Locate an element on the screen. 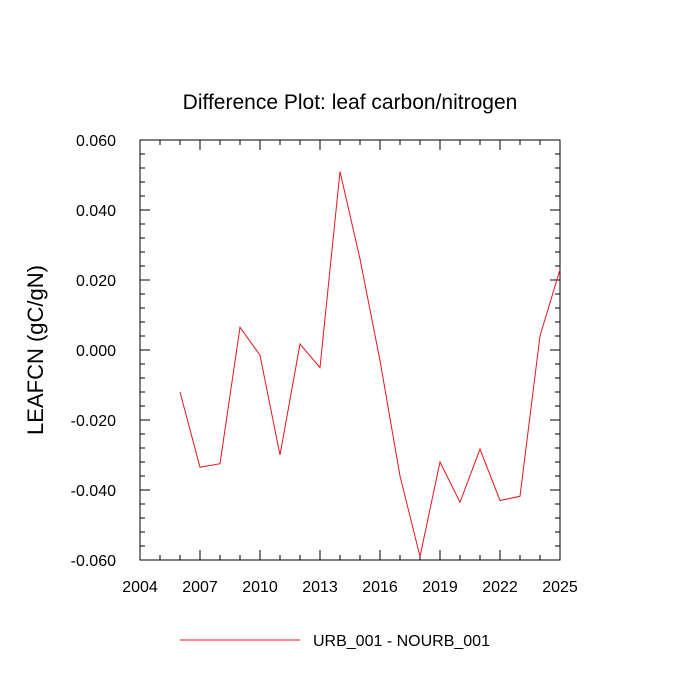 The height and width of the screenshot is (700, 700). legend: URB_001 - NOURB_001 is located at coordinates (335, 641).